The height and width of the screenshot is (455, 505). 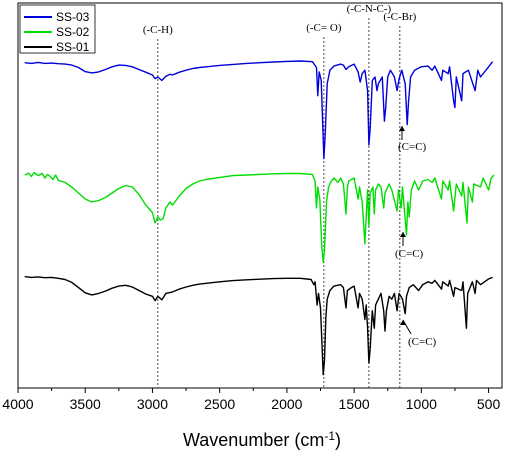 What do you see at coordinates (73, 47) in the screenshot?
I see `legend-label: SS-01` at bounding box center [73, 47].